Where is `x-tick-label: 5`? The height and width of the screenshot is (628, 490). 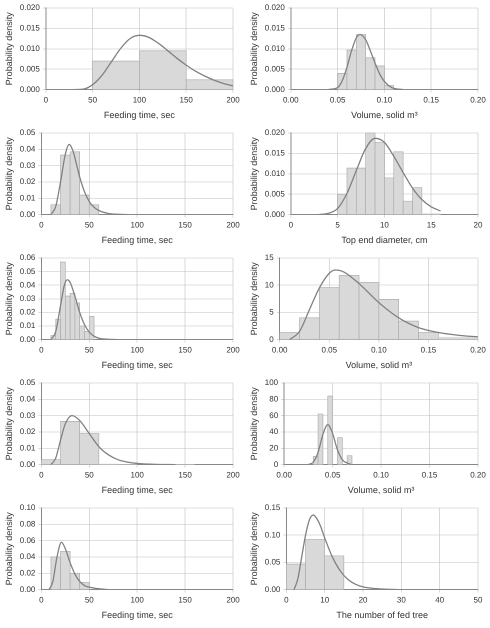 x-tick-label: 5 is located at coordinates (337, 225).